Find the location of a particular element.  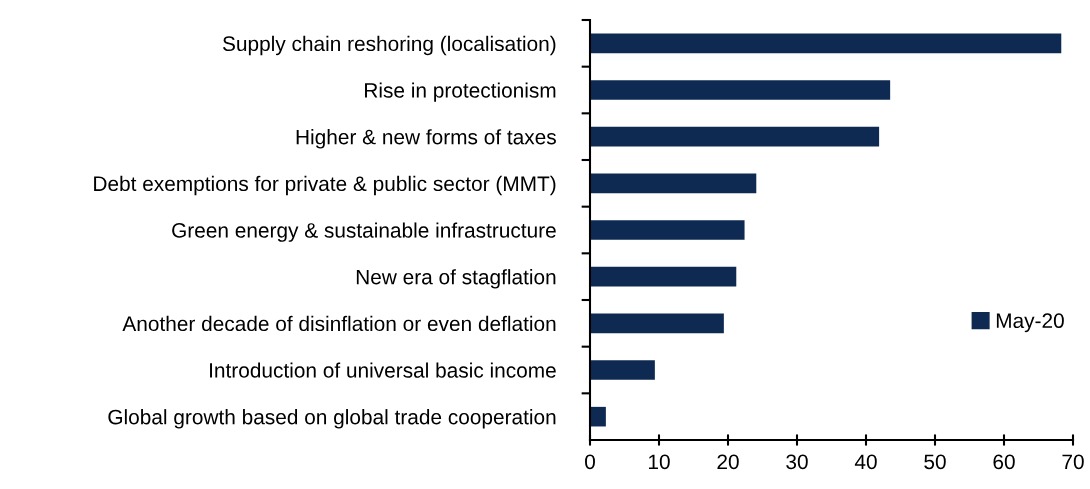

y-tick-label: Global growth based on global trade cooperation is located at coordinates (332, 419).